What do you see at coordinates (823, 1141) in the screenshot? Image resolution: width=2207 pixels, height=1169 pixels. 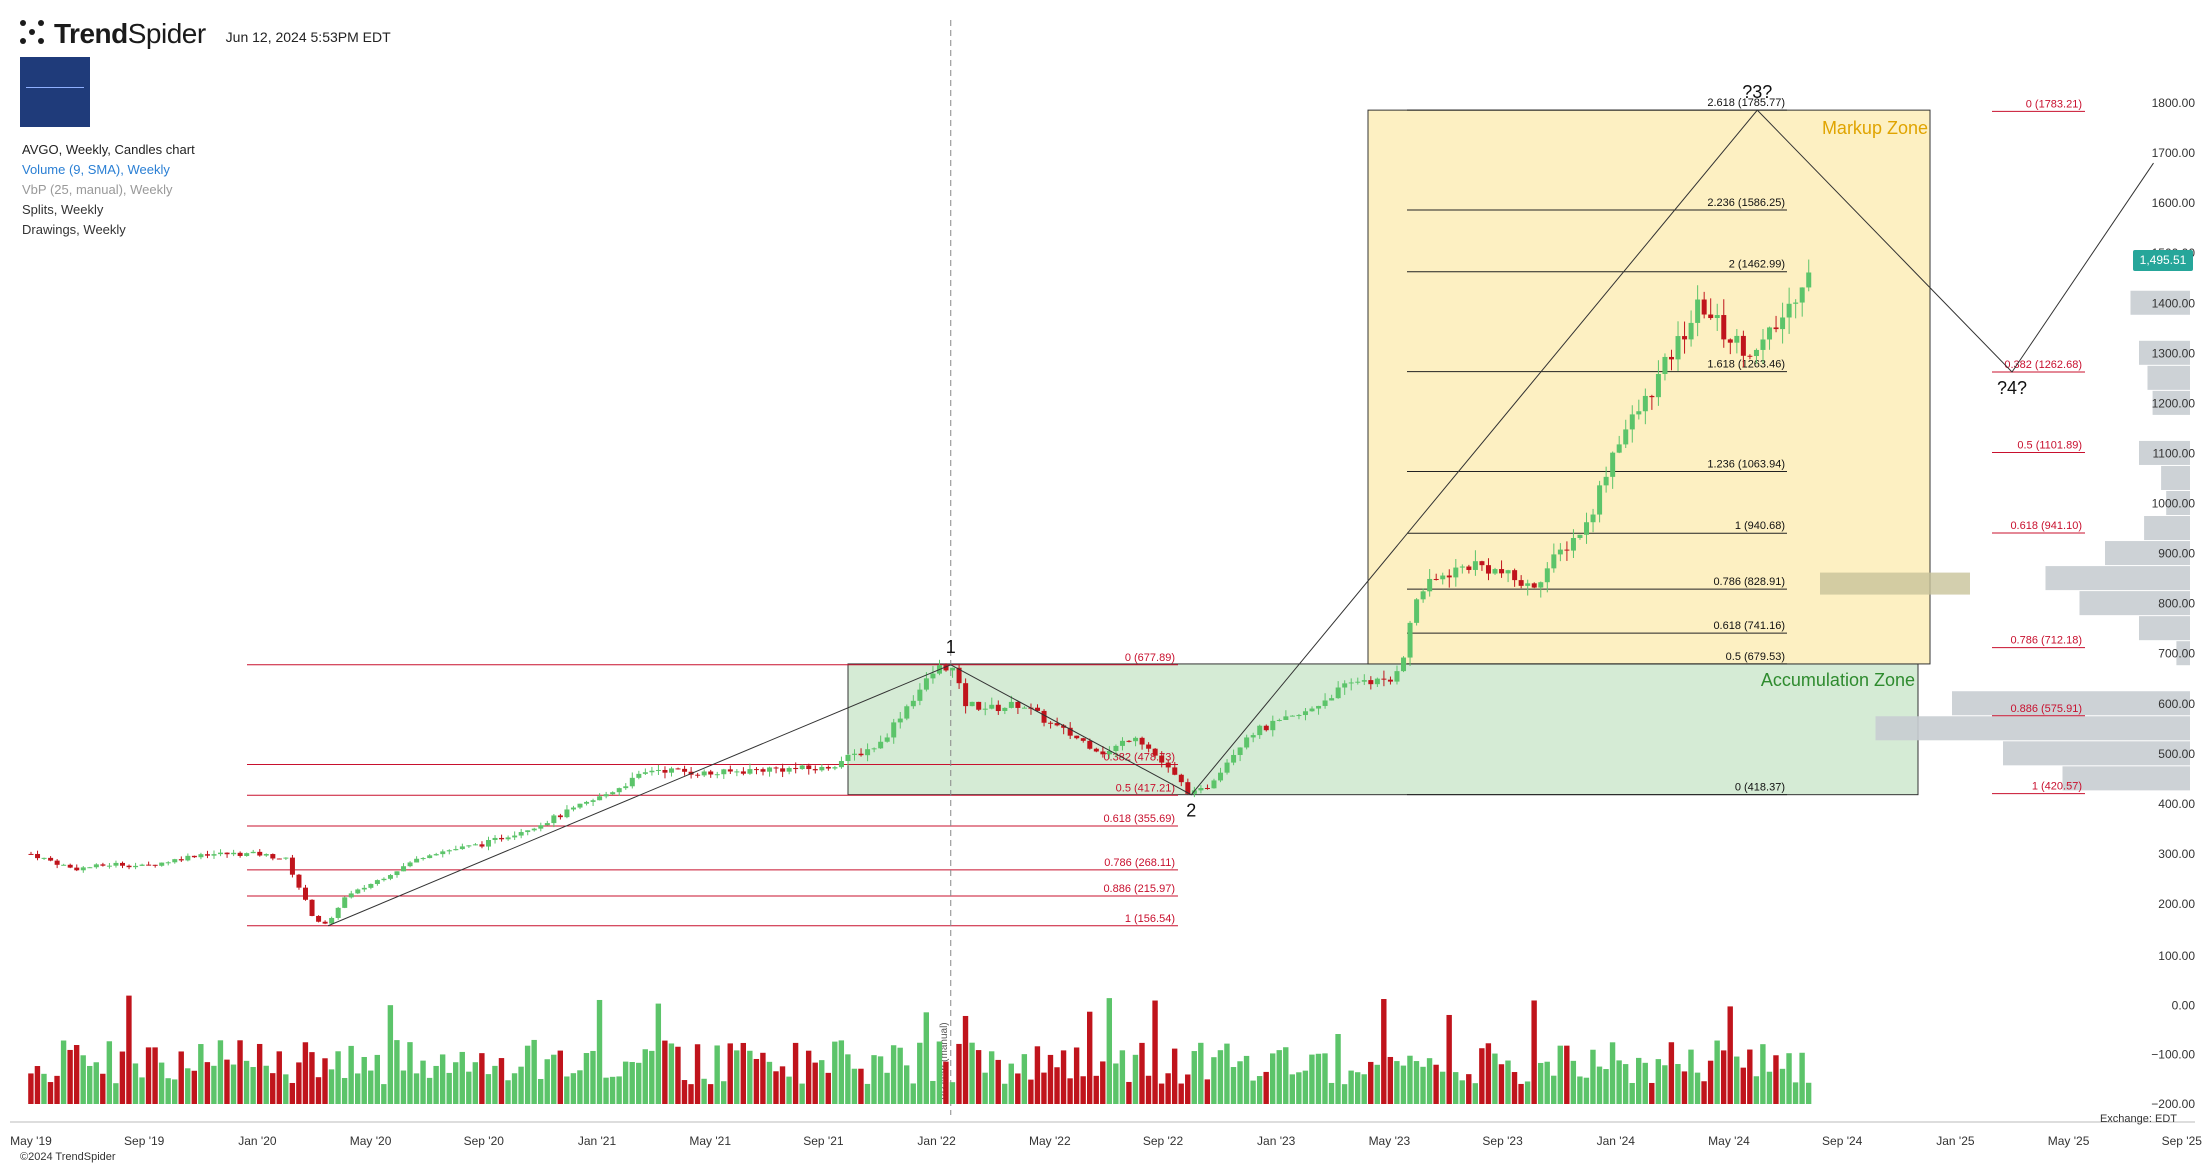 I see `x-tick-label: Sep '21` at bounding box center [823, 1141].